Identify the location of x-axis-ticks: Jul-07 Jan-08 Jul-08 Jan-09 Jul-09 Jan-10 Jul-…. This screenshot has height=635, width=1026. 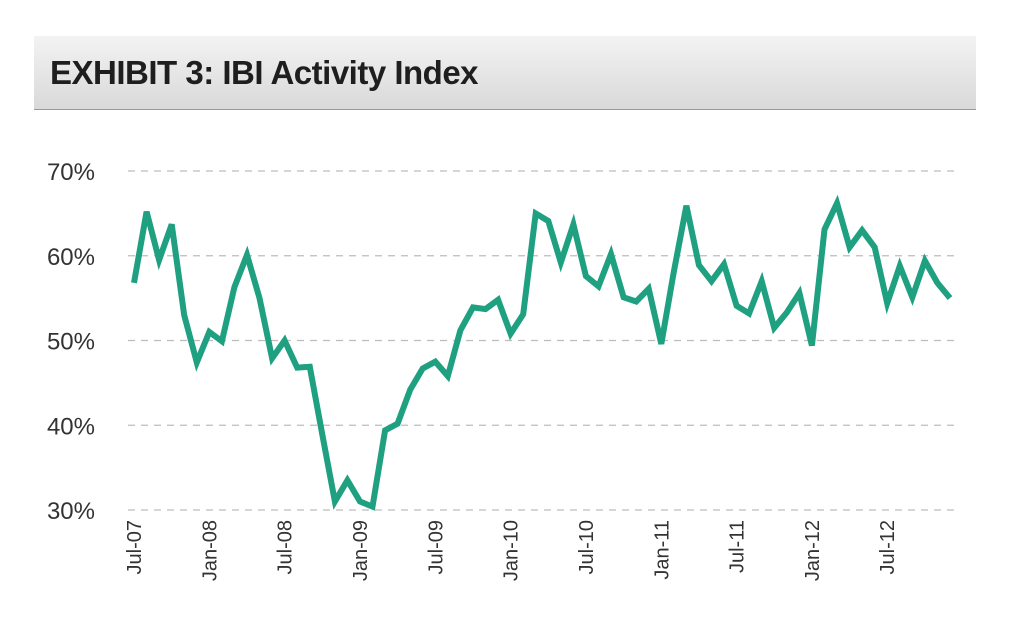
(511, 550).